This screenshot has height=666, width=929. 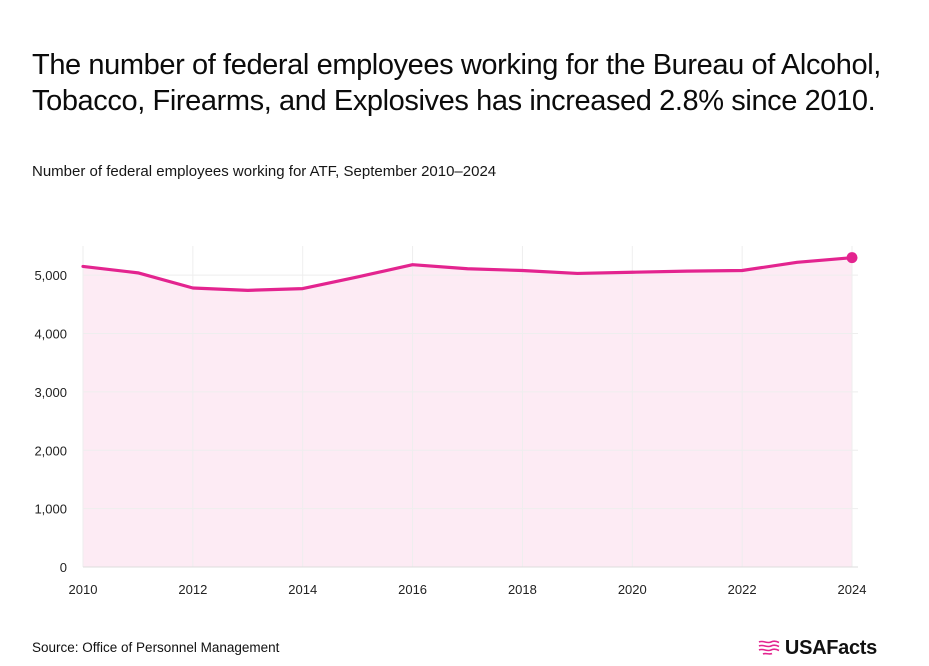 What do you see at coordinates (830, 648) in the screenshot?
I see `logo-text: USAFacts` at bounding box center [830, 648].